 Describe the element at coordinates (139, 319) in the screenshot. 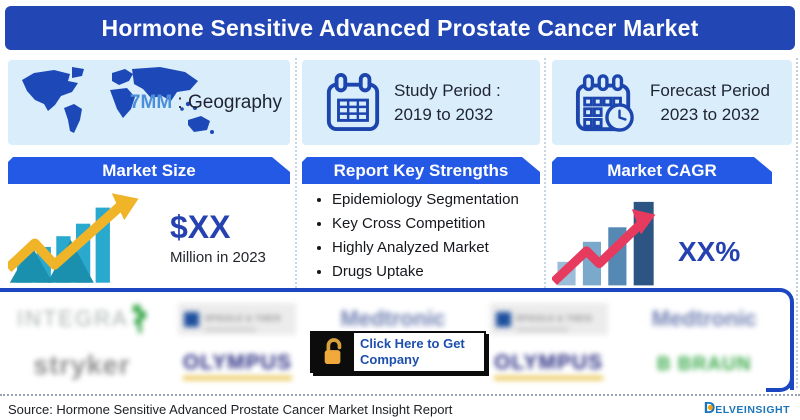

I see `tree-icon` at that location.